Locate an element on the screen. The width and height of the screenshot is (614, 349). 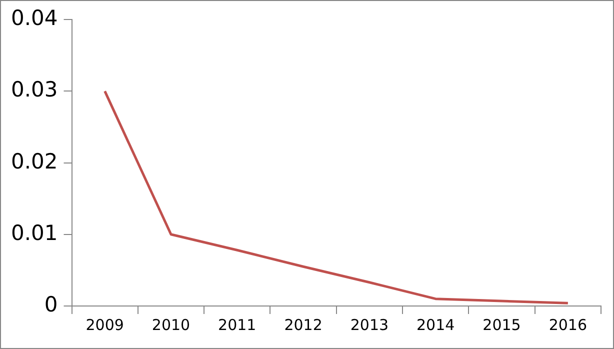
x-tick-label: 2009 is located at coordinates (105, 325).